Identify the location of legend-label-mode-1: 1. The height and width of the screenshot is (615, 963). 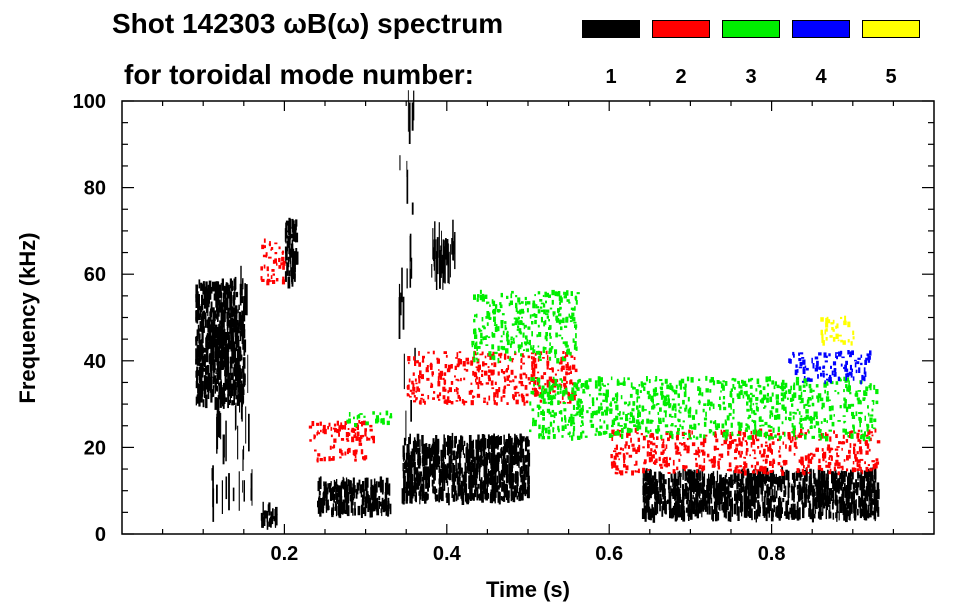
(611, 77).